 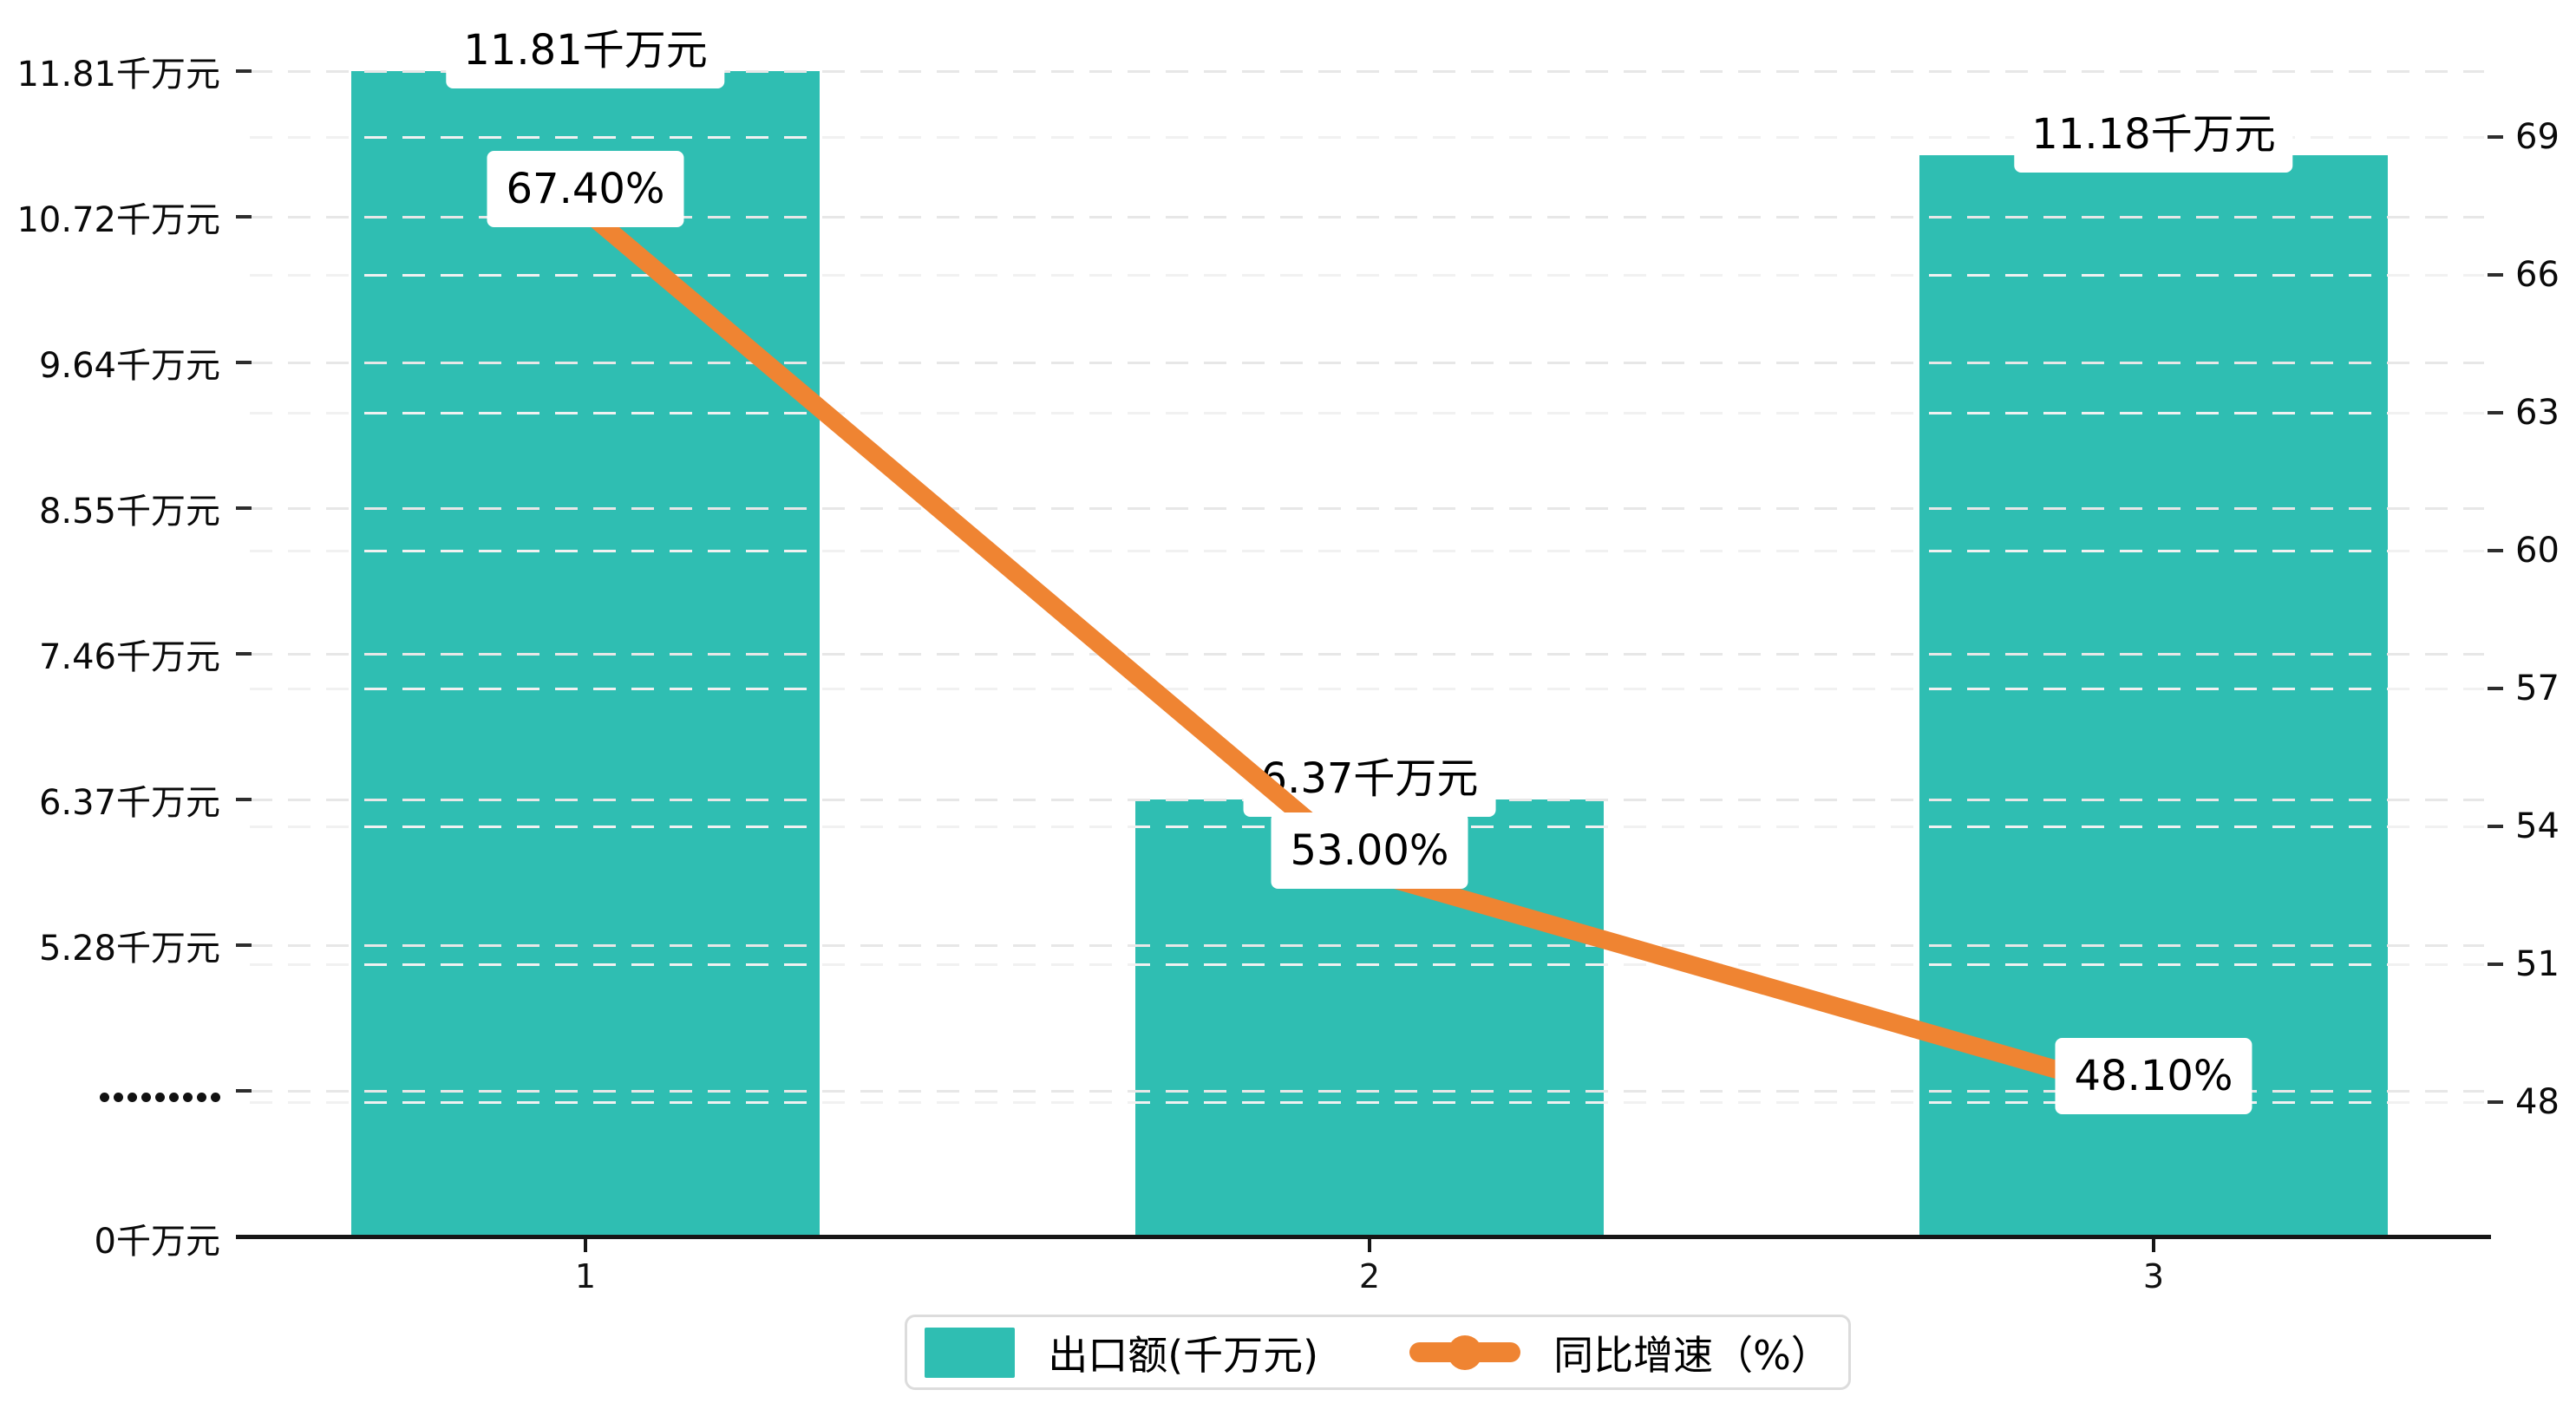 I want to click on y-axis-right-label: 60, so click(x=2537, y=551).